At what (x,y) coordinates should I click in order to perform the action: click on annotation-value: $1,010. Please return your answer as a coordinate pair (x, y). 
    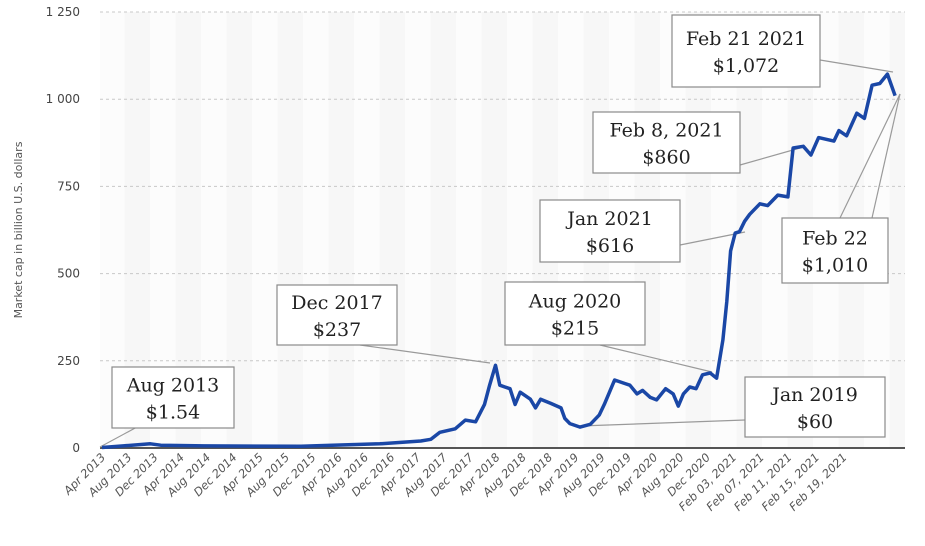
    Looking at the image, I should click on (835, 266).